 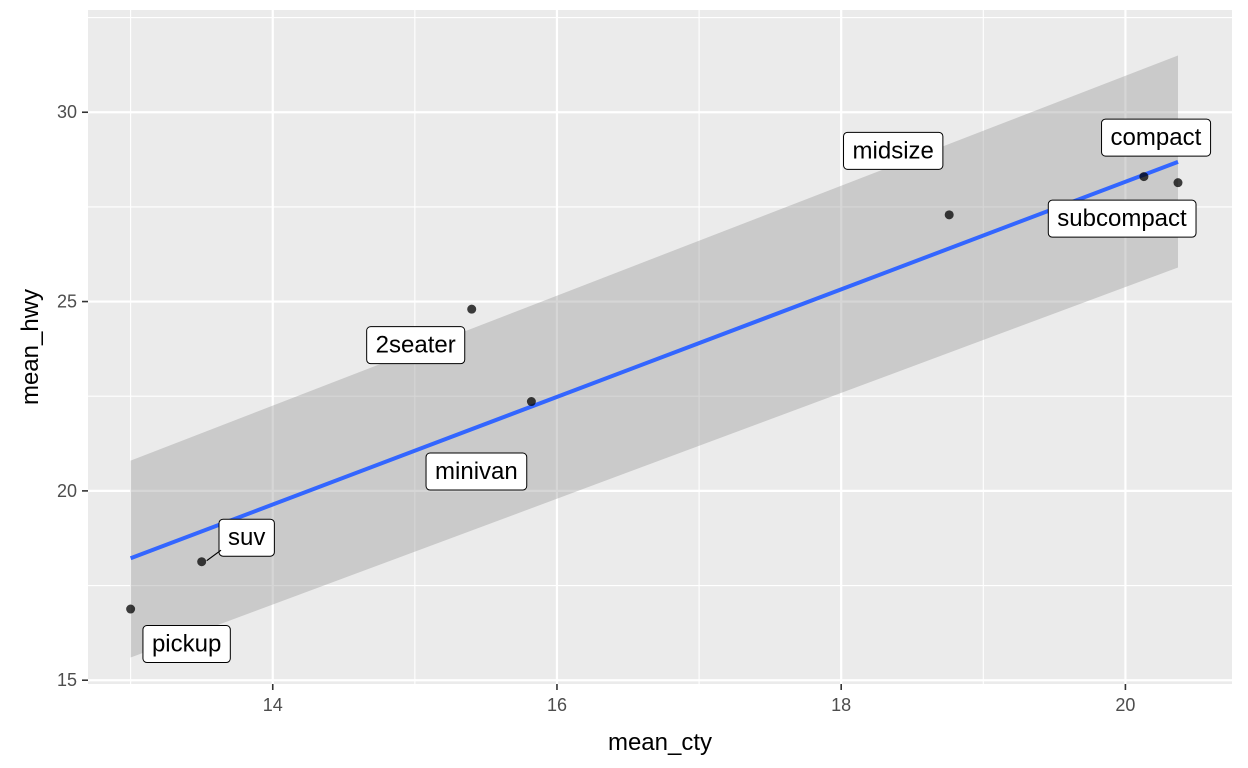 I want to click on y-tick-label: 15, so click(x=67, y=680).